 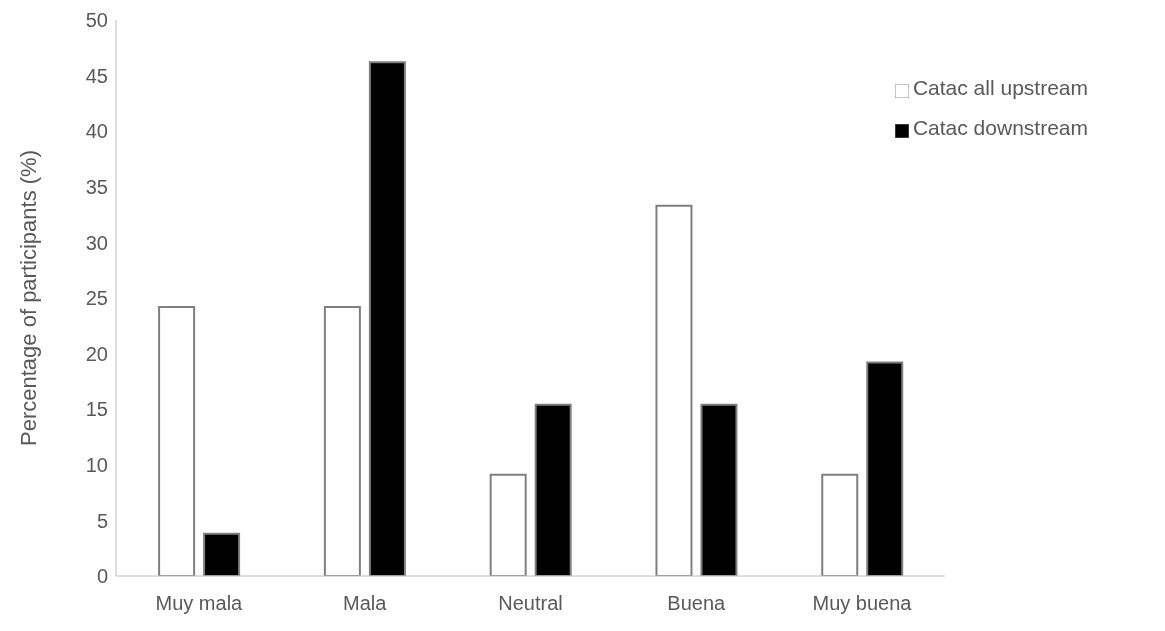 I want to click on y-tick-label: 5, so click(x=102, y=520).